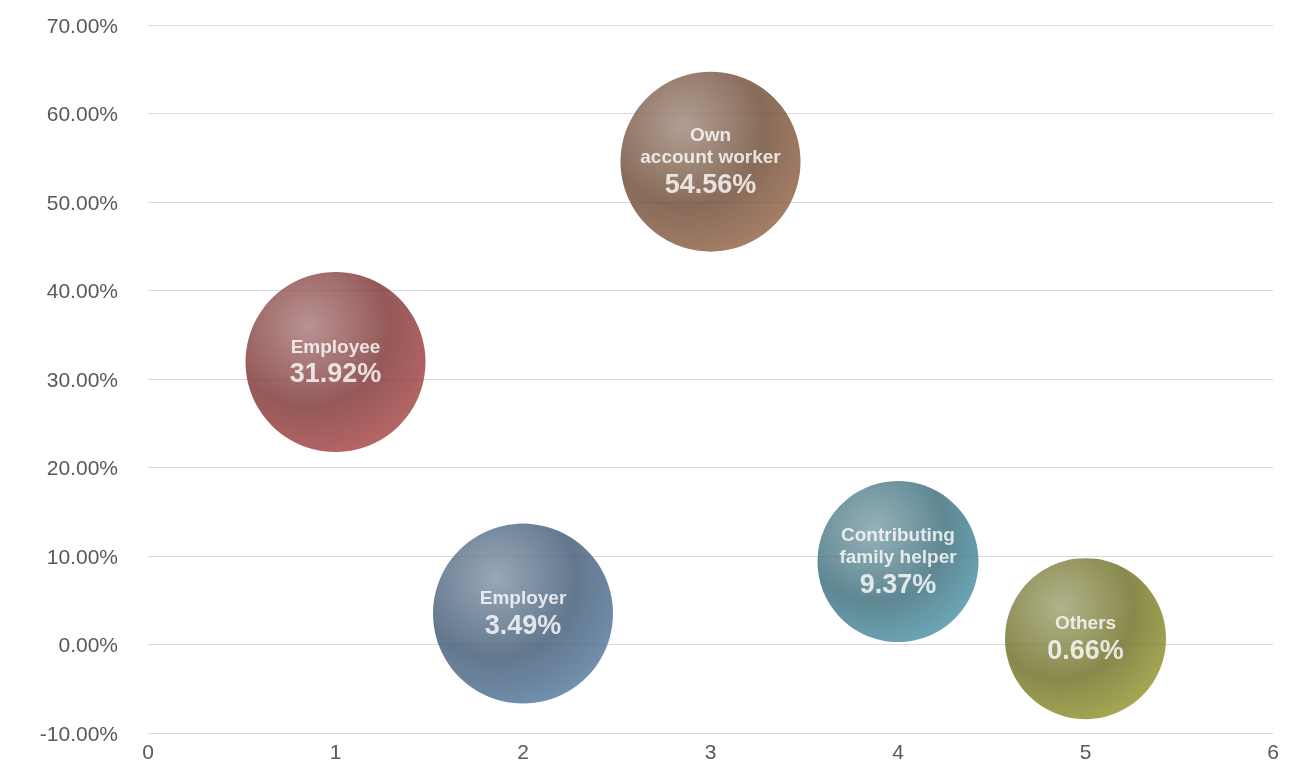 Image resolution: width=1301 pixels, height=770 pixels. Describe the element at coordinates (82, 202) in the screenshot. I see `y-tick-label: 50.00%` at that location.